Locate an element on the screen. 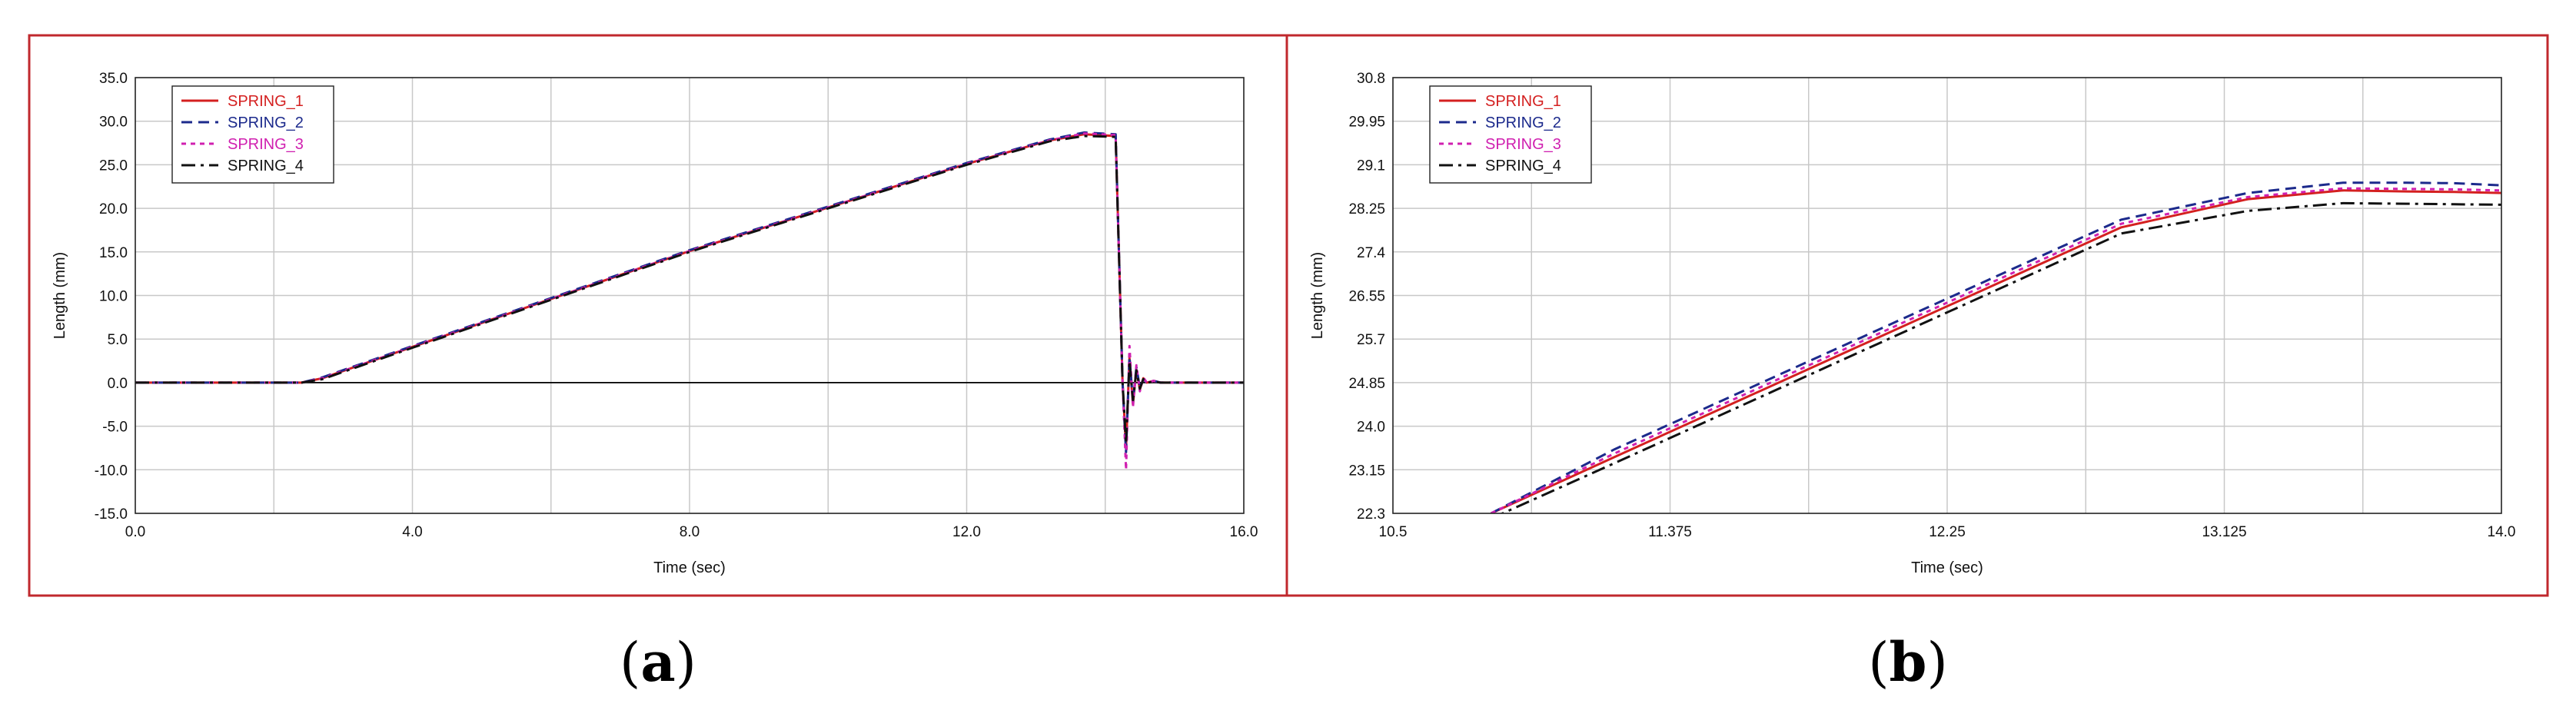 This screenshot has width=2576, height=717. y-tick-label: 15.0 is located at coordinates (114, 253).